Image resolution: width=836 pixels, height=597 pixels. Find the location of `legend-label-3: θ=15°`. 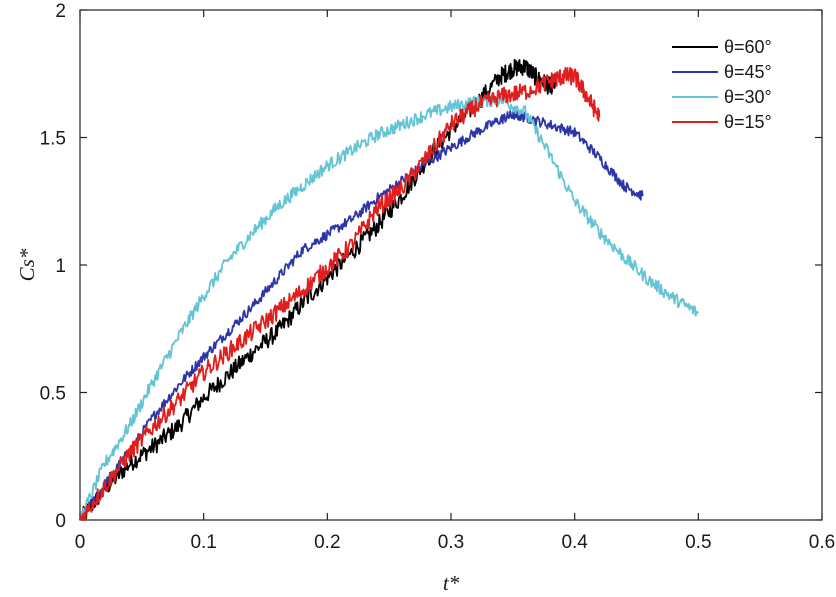

legend-label-3: θ=15° is located at coordinates (748, 122).